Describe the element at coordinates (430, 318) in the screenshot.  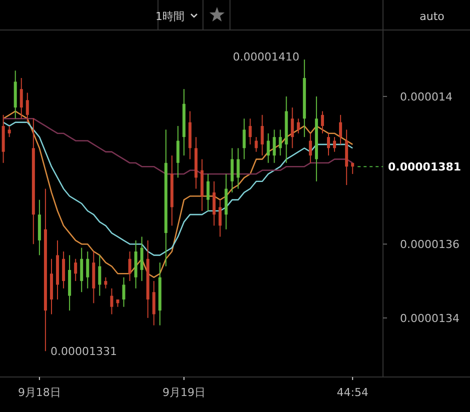
I see `y-tick-label: 0.0000134` at that location.